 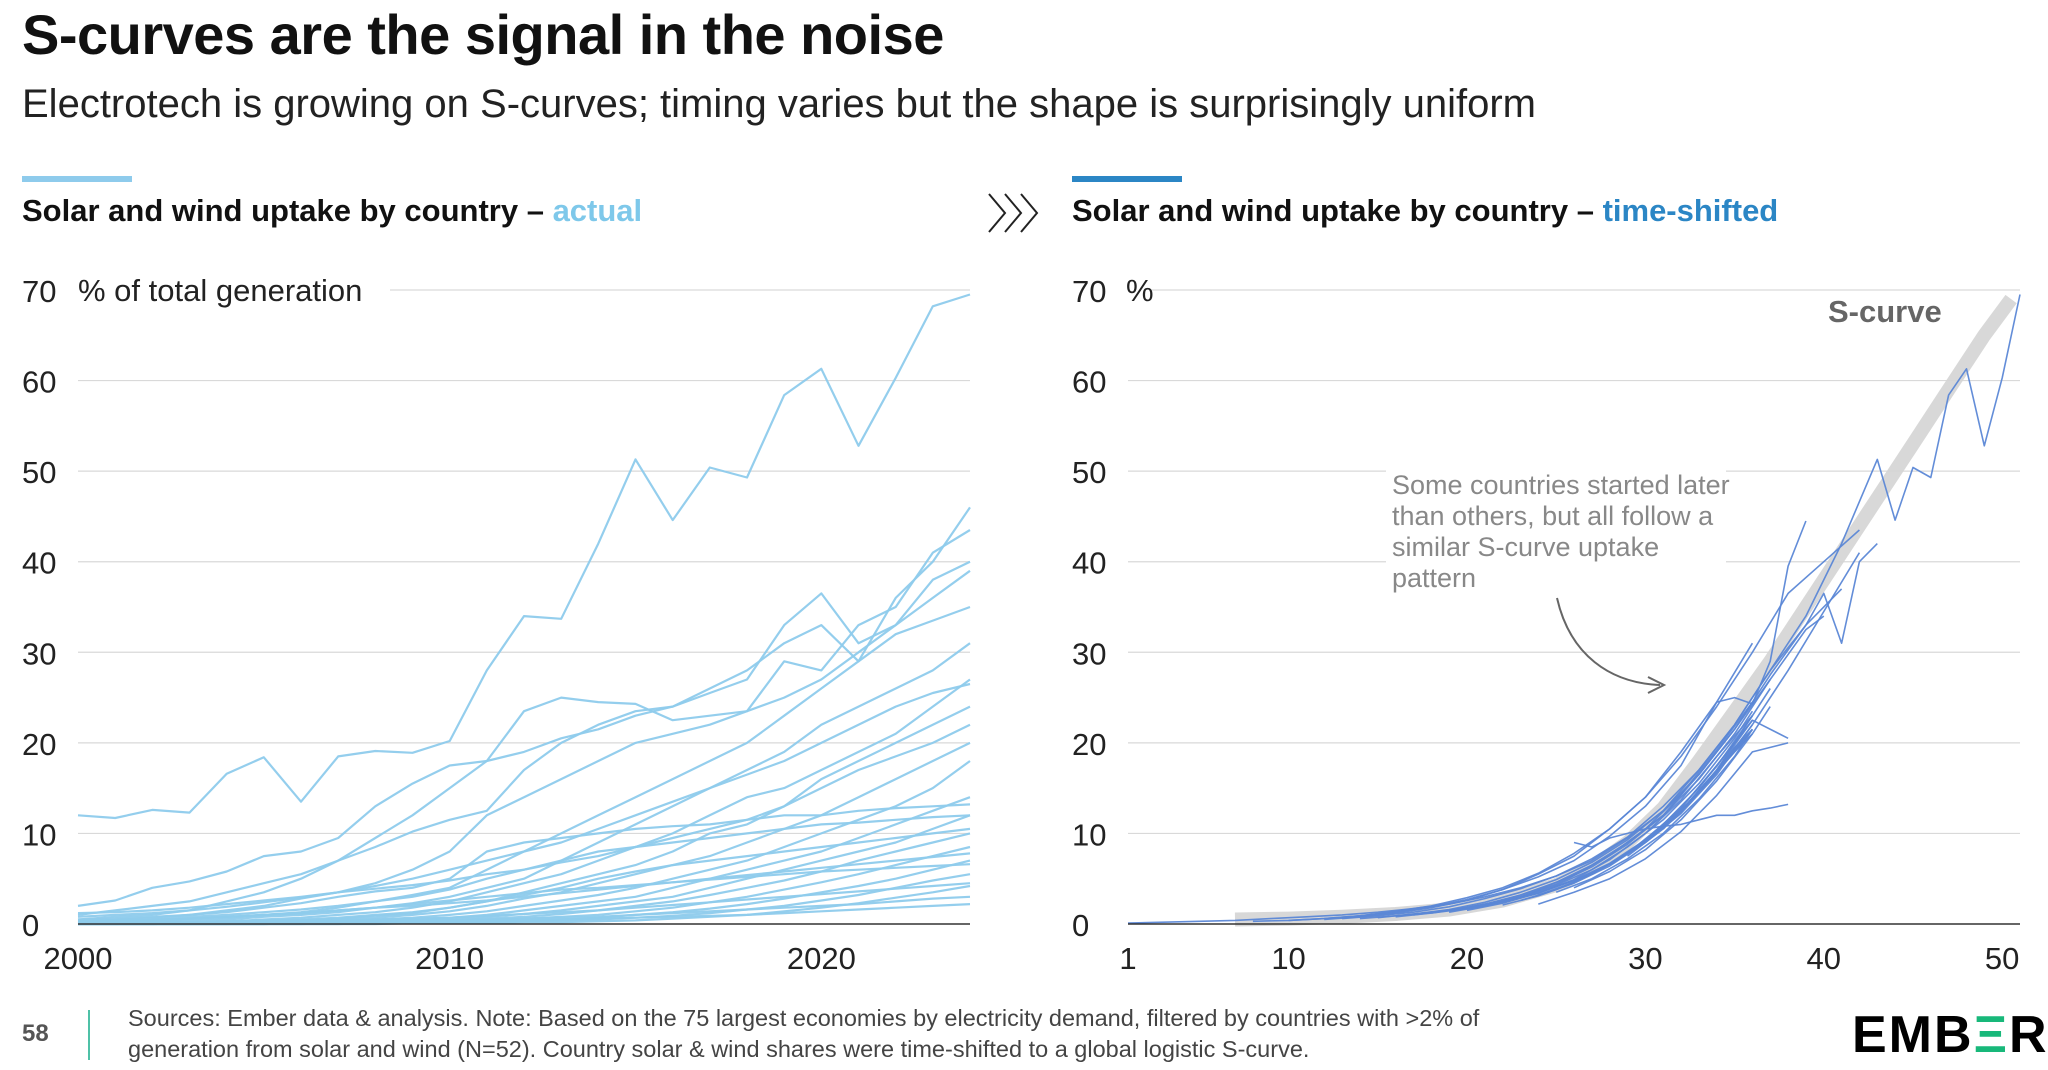 What do you see at coordinates (483, 34) in the screenshot?
I see `page-title: S-curves are the signal in the noise` at bounding box center [483, 34].